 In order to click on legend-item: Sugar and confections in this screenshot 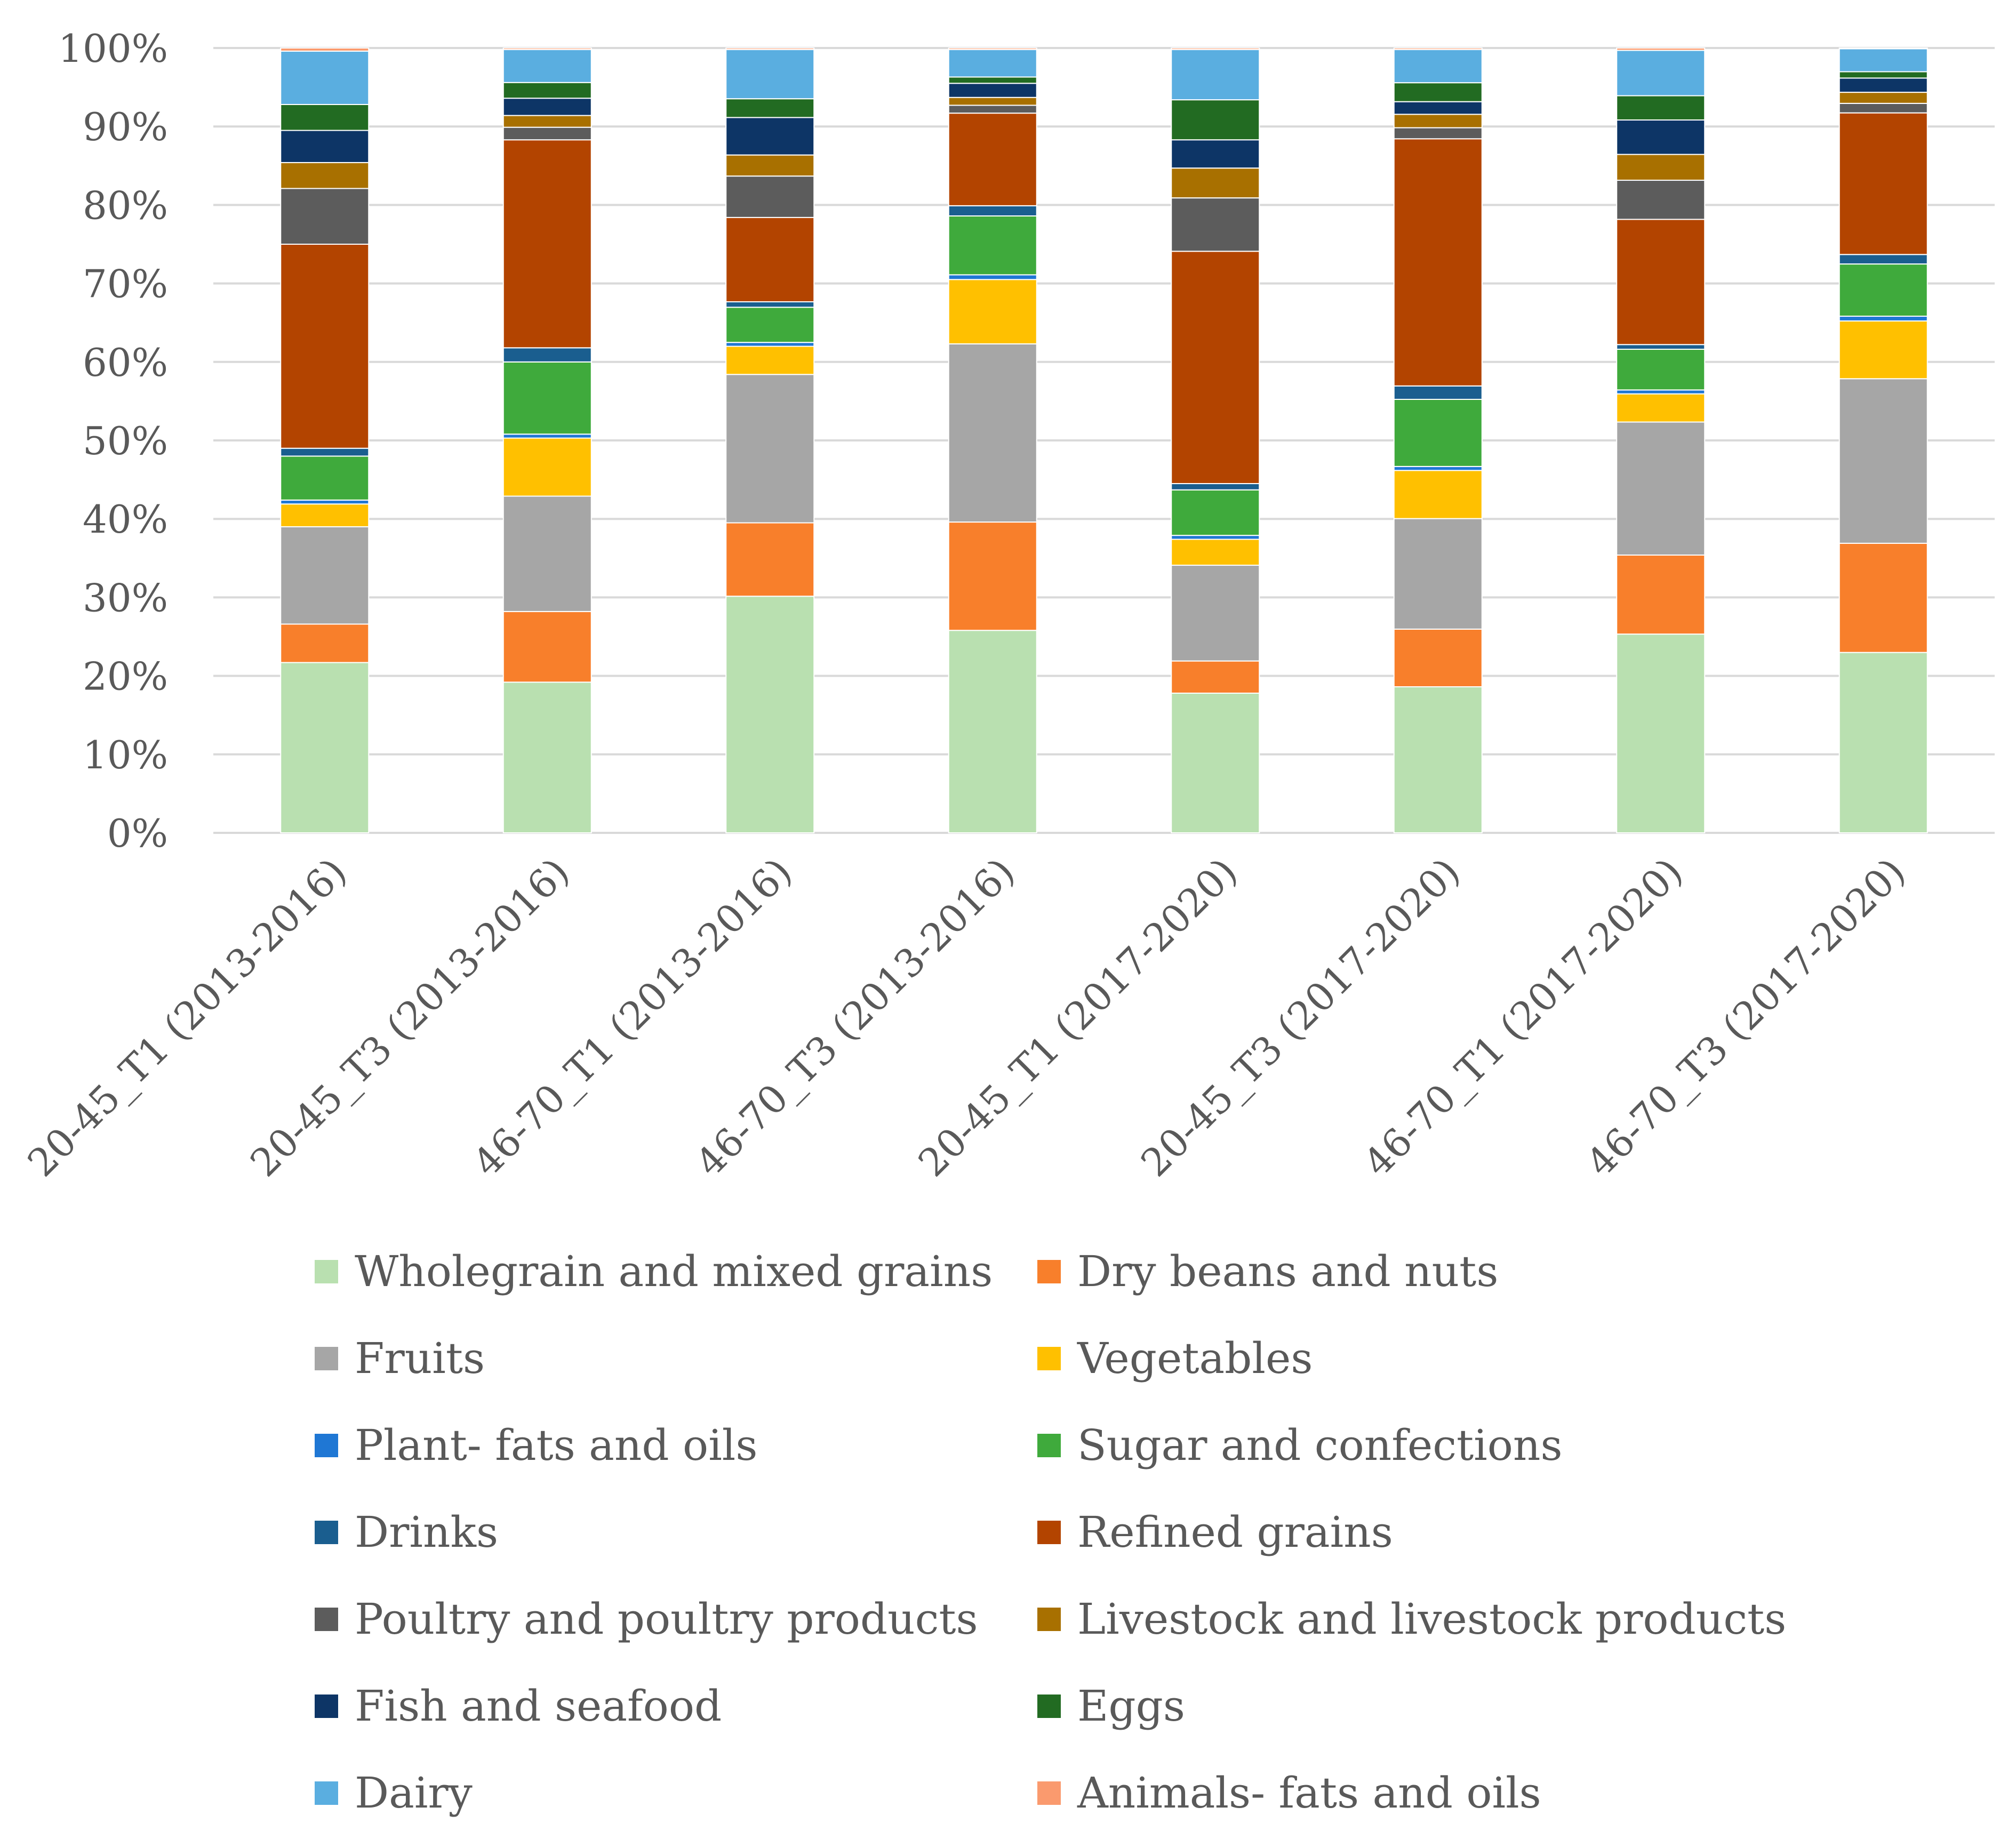, I will do `click(1300, 1445)`.